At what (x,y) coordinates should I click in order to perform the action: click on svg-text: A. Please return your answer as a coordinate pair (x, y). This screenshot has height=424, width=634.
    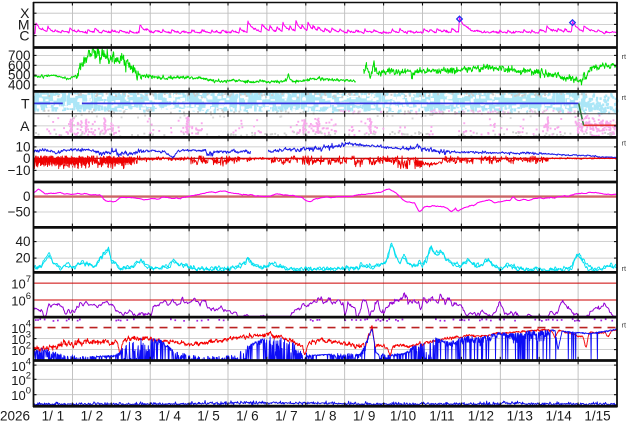
    Looking at the image, I should click on (25, 126).